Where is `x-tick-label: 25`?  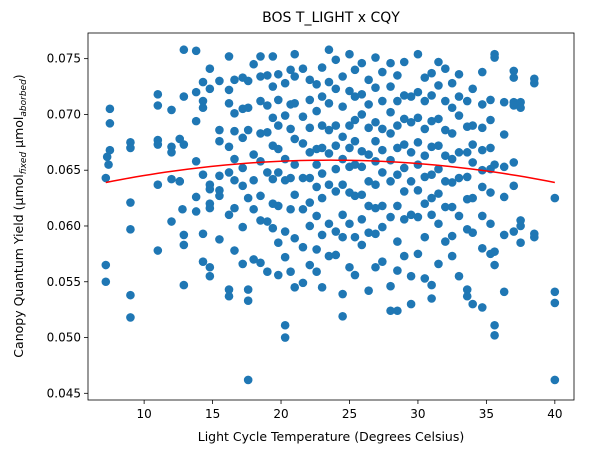 x-tick-label: 25 is located at coordinates (349, 414).